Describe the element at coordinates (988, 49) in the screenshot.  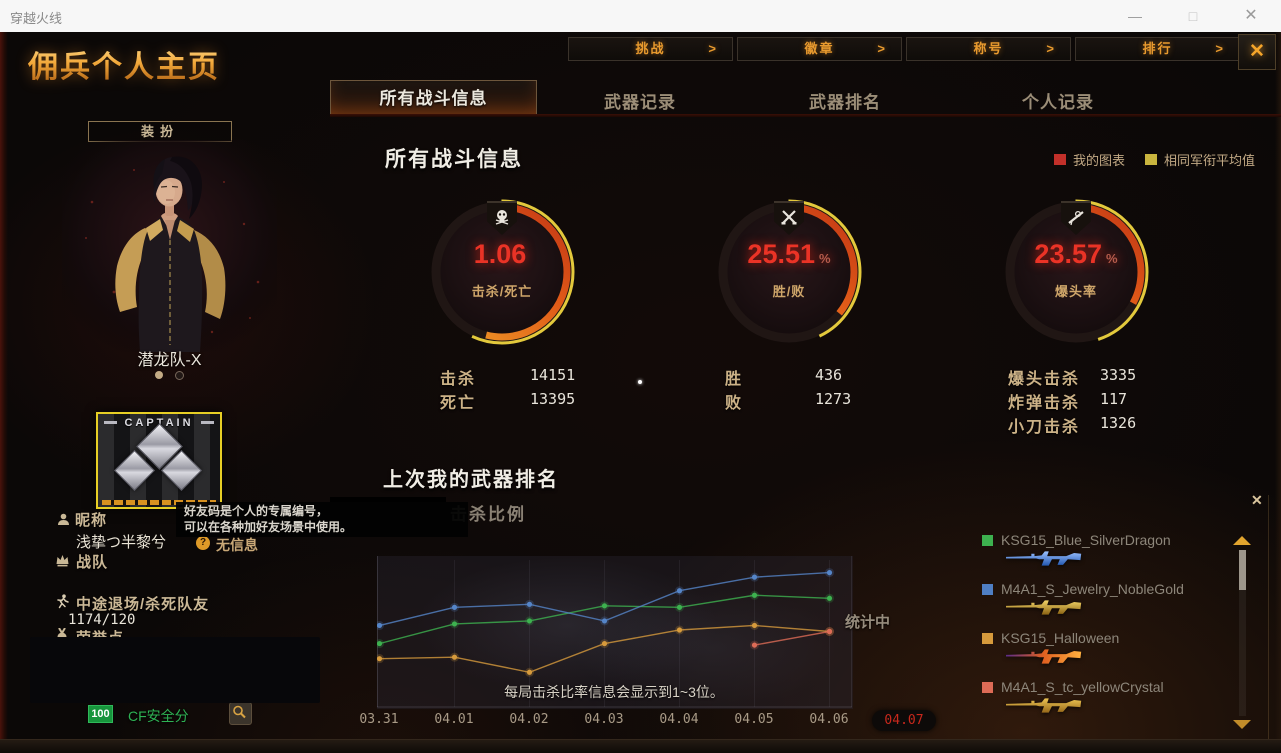
I see `nav-button-title: 称号 >` at that location.